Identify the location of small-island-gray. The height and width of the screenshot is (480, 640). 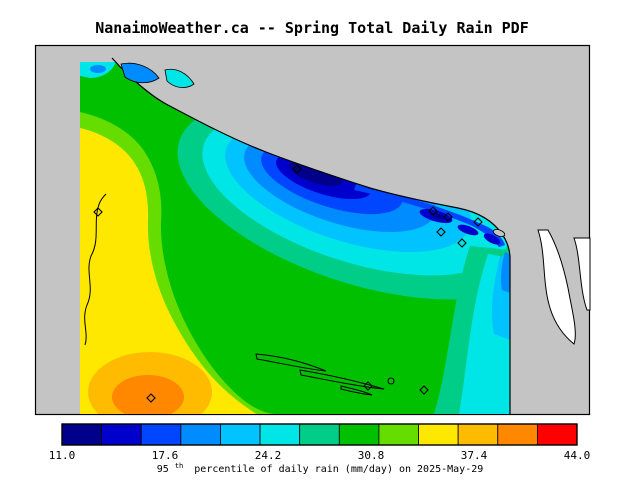
(499, 233).